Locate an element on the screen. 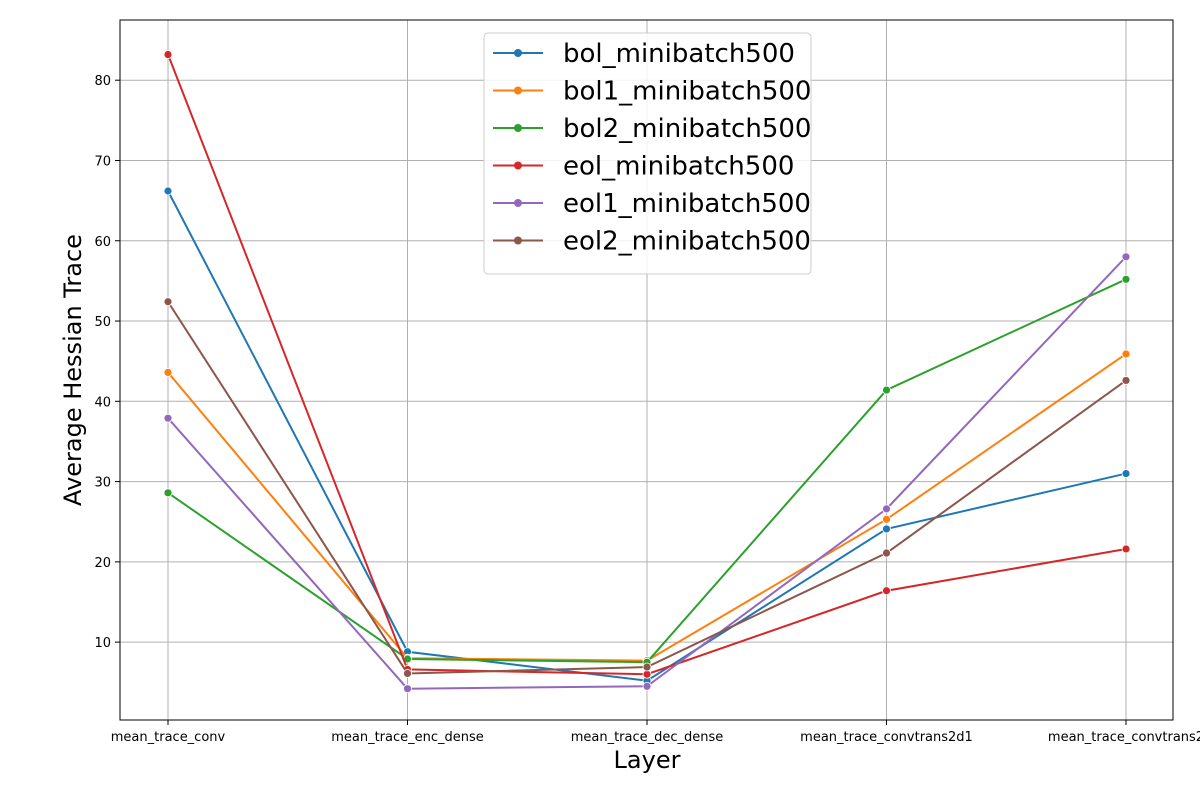 The height and width of the screenshot is (800, 1200). x-axis-title: Layer is located at coordinates (647, 760).